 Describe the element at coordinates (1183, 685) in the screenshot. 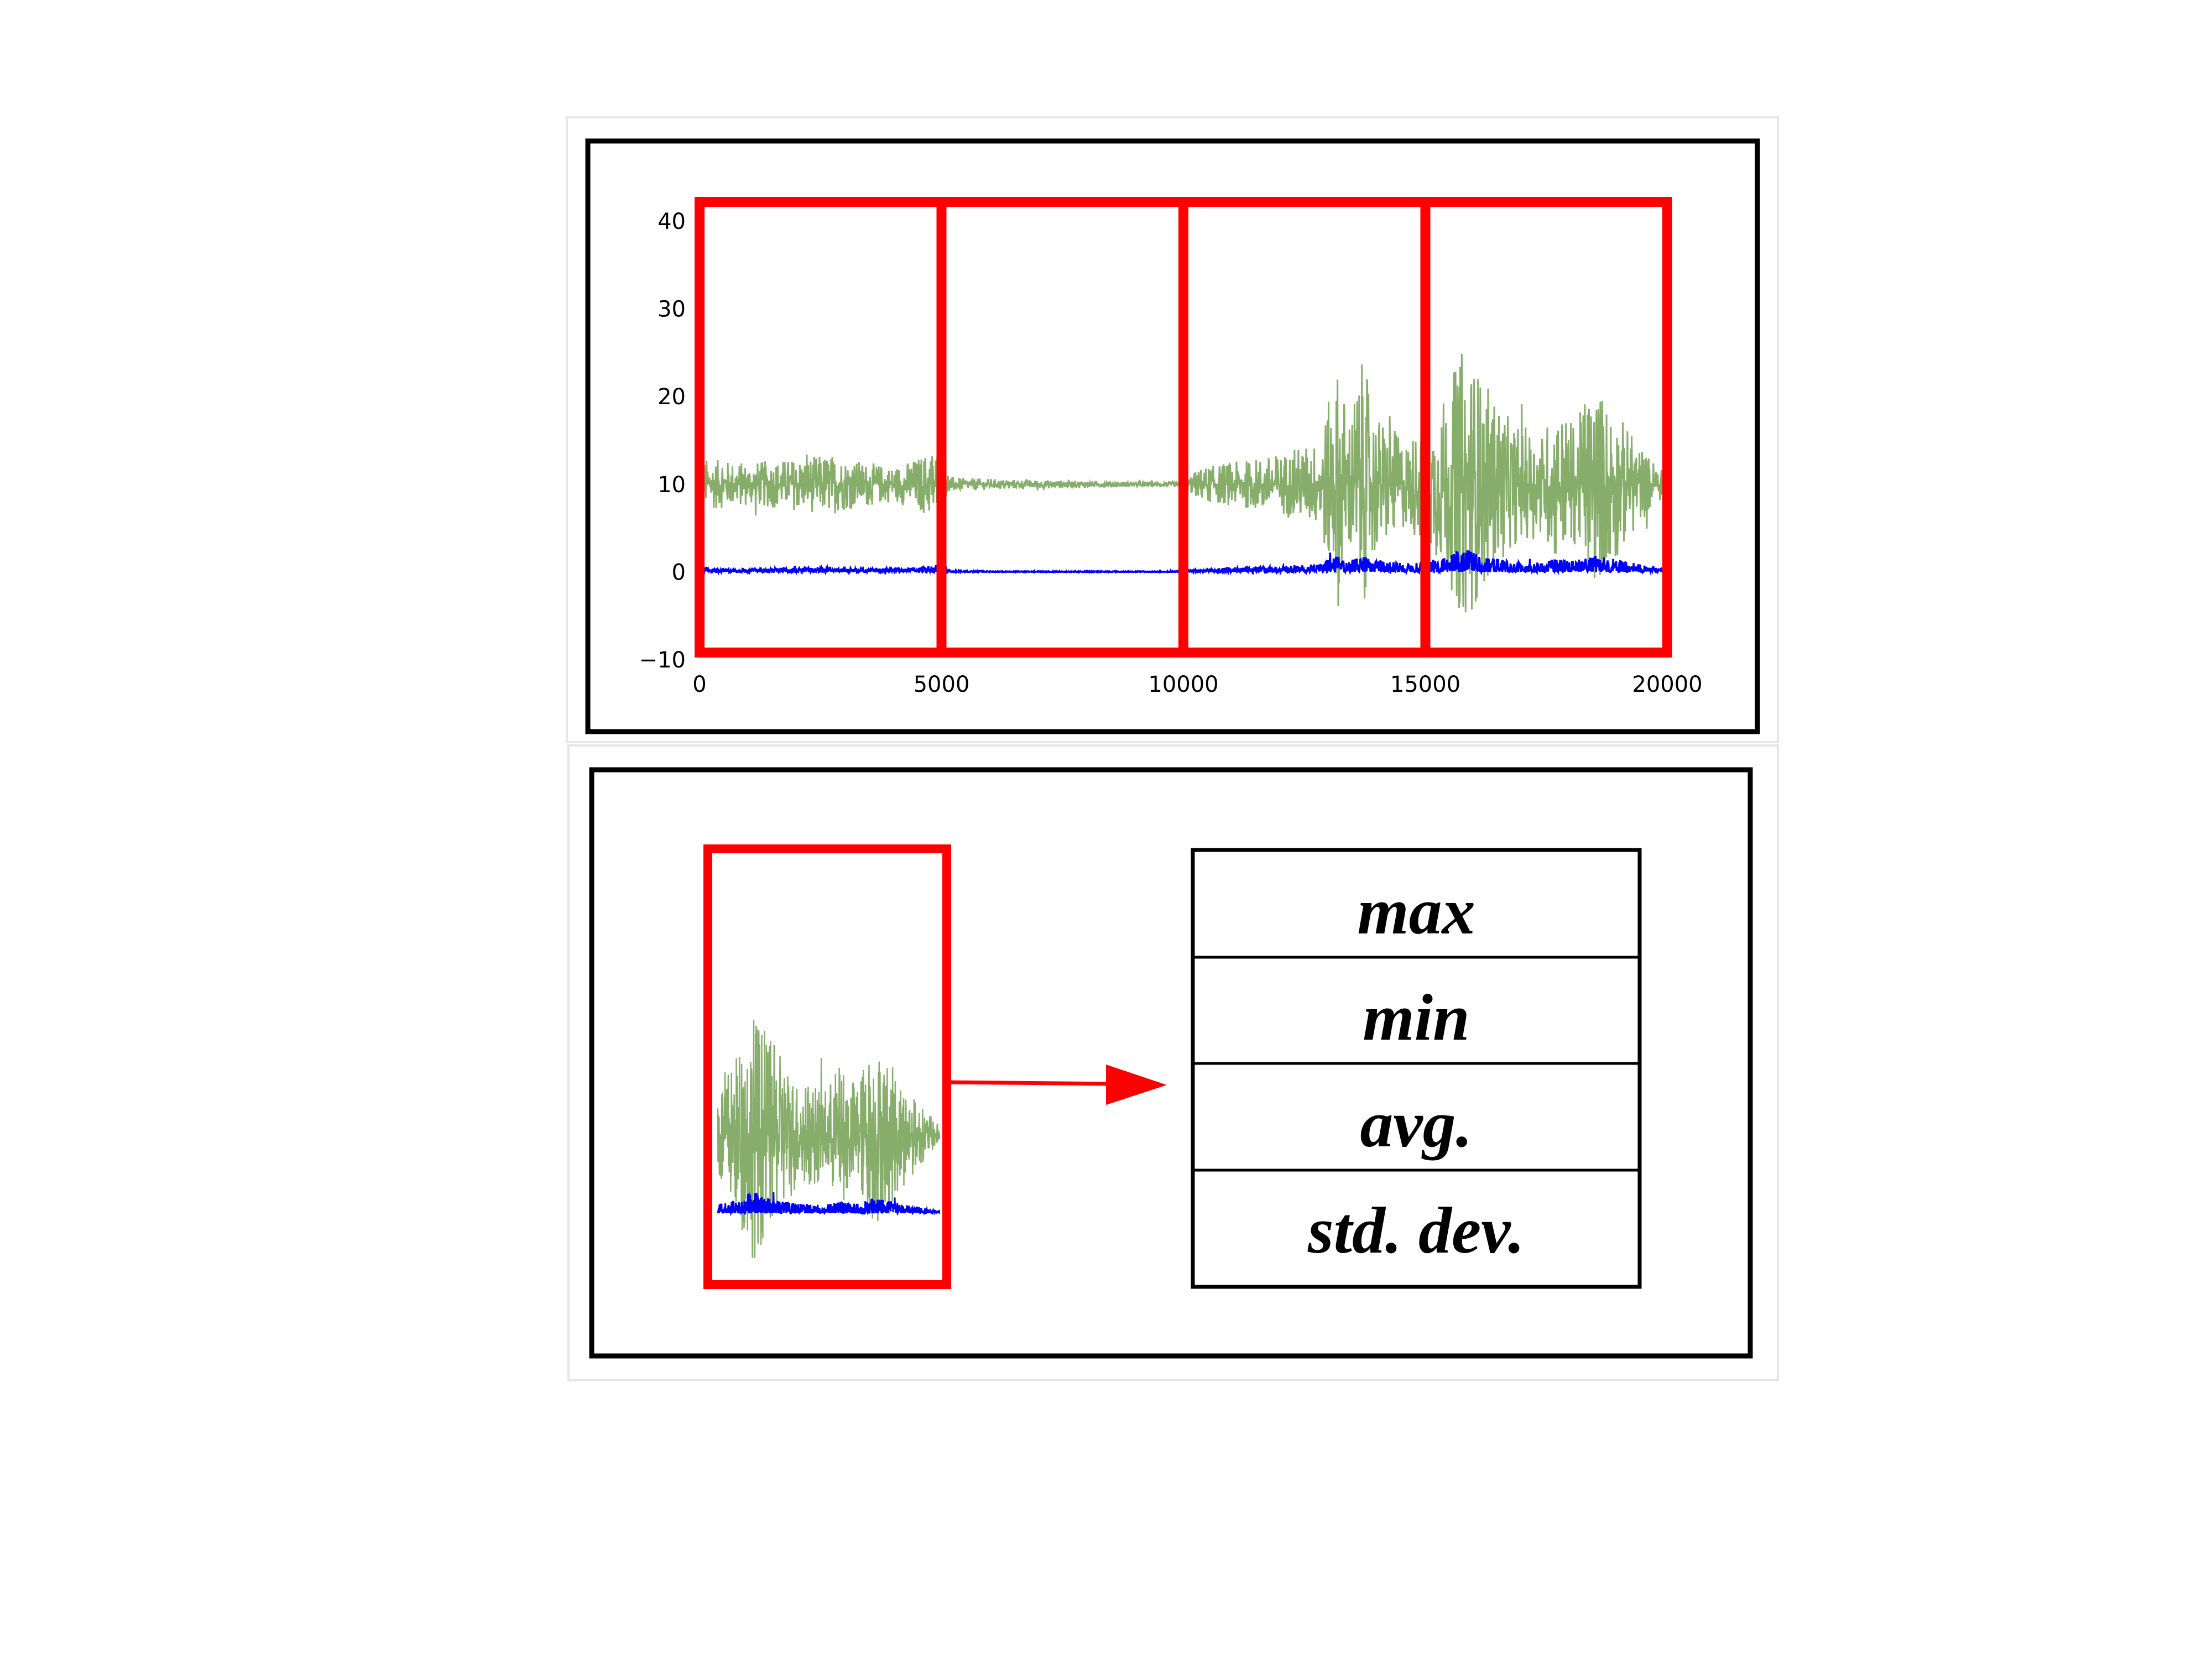

I see `x-tick-label: 10000` at that location.